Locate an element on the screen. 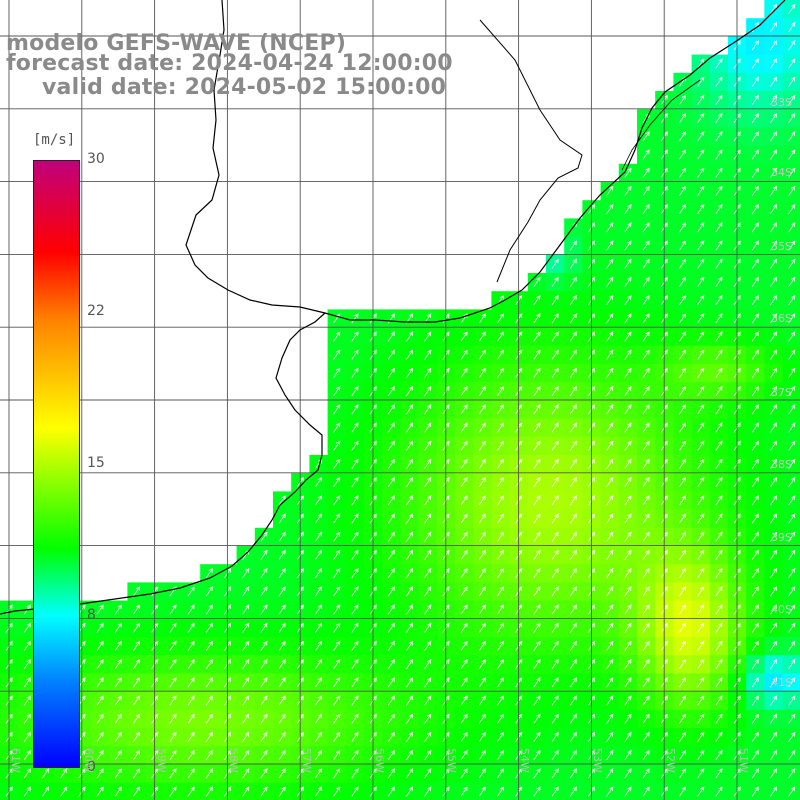 The height and width of the screenshot is (800, 800). colorbar-tick: 22 is located at coordinates (96, 311).